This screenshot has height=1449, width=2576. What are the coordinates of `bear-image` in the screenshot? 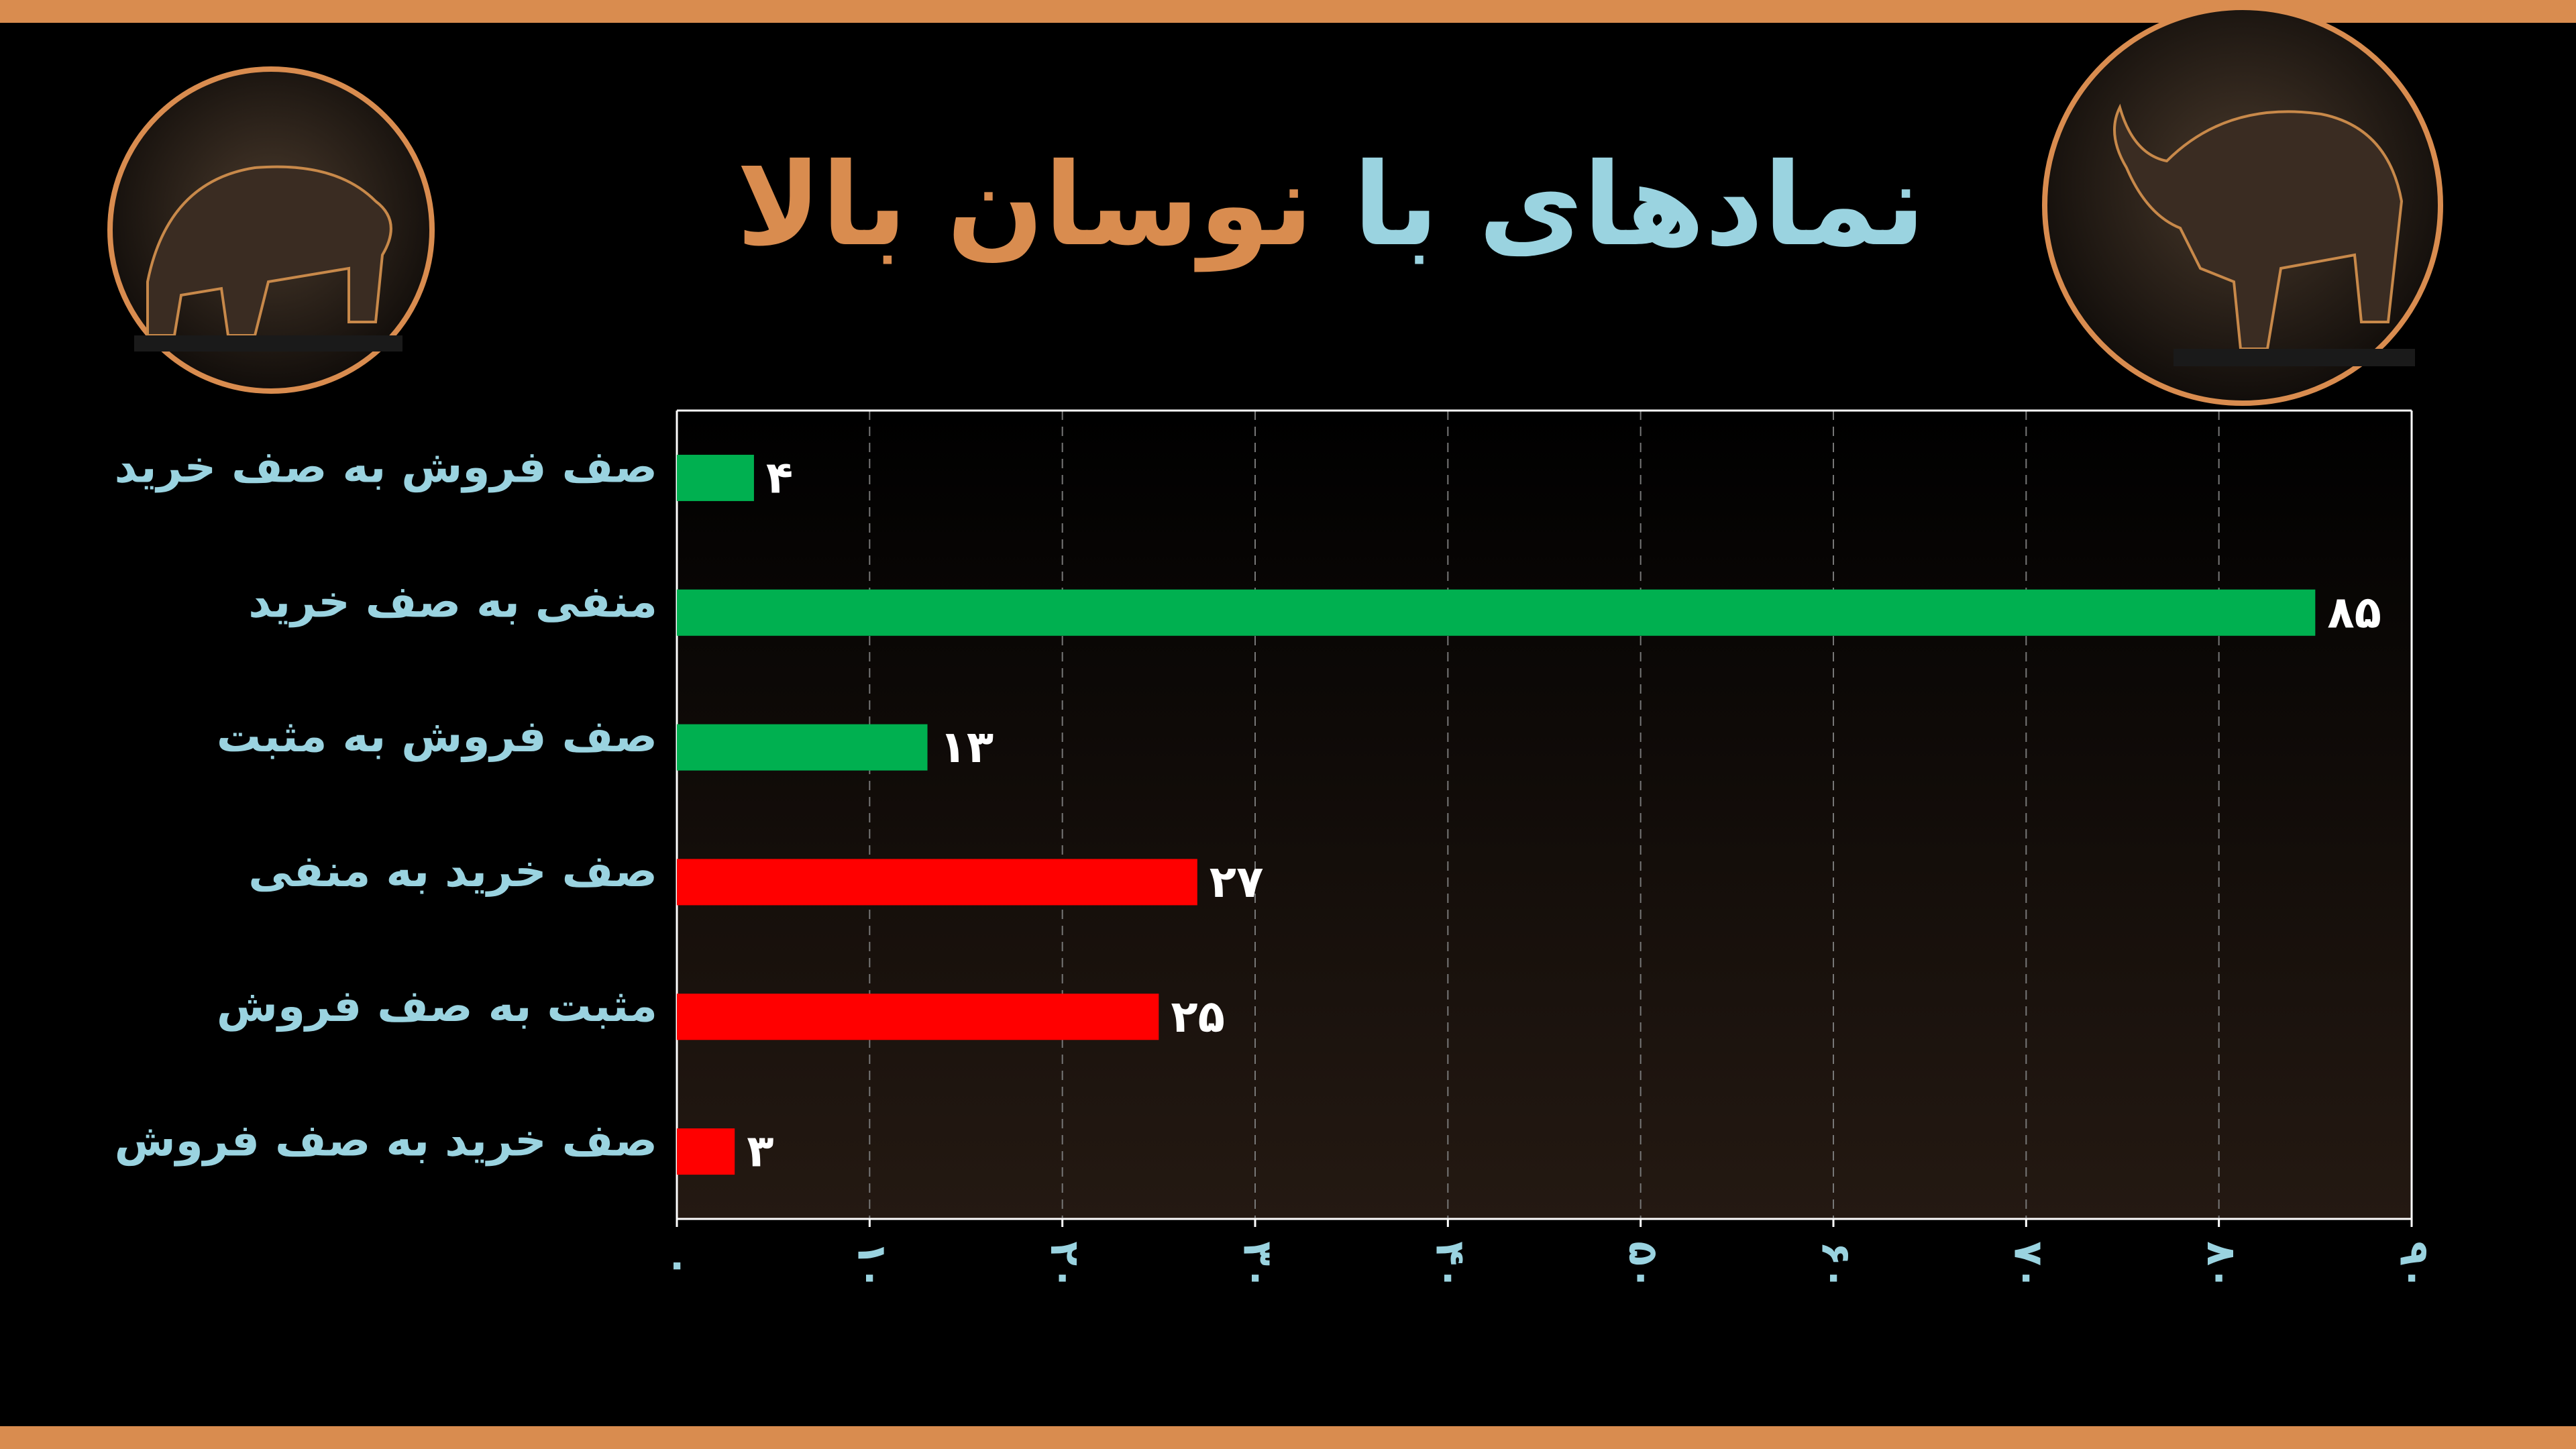 It's located at (271, 230).